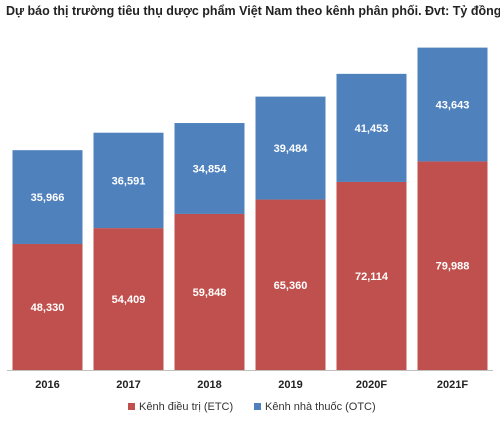 The height and width of the screenshot is (421, 500). I want to click on legend-swatch-otc, so click(257, 406).